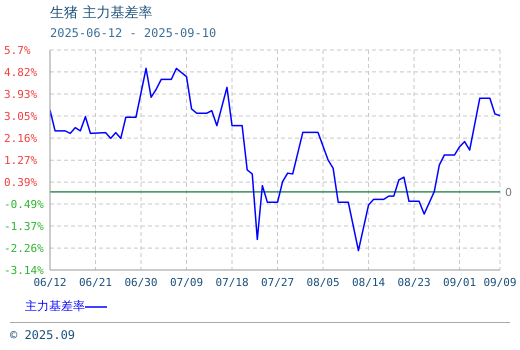 Image resolution: width=520 pixels, height=350 pixels. Describe the element at coordinates (101, 13) in the screenshot. I see `chart-title: 生猪 主力基差率` at that location.